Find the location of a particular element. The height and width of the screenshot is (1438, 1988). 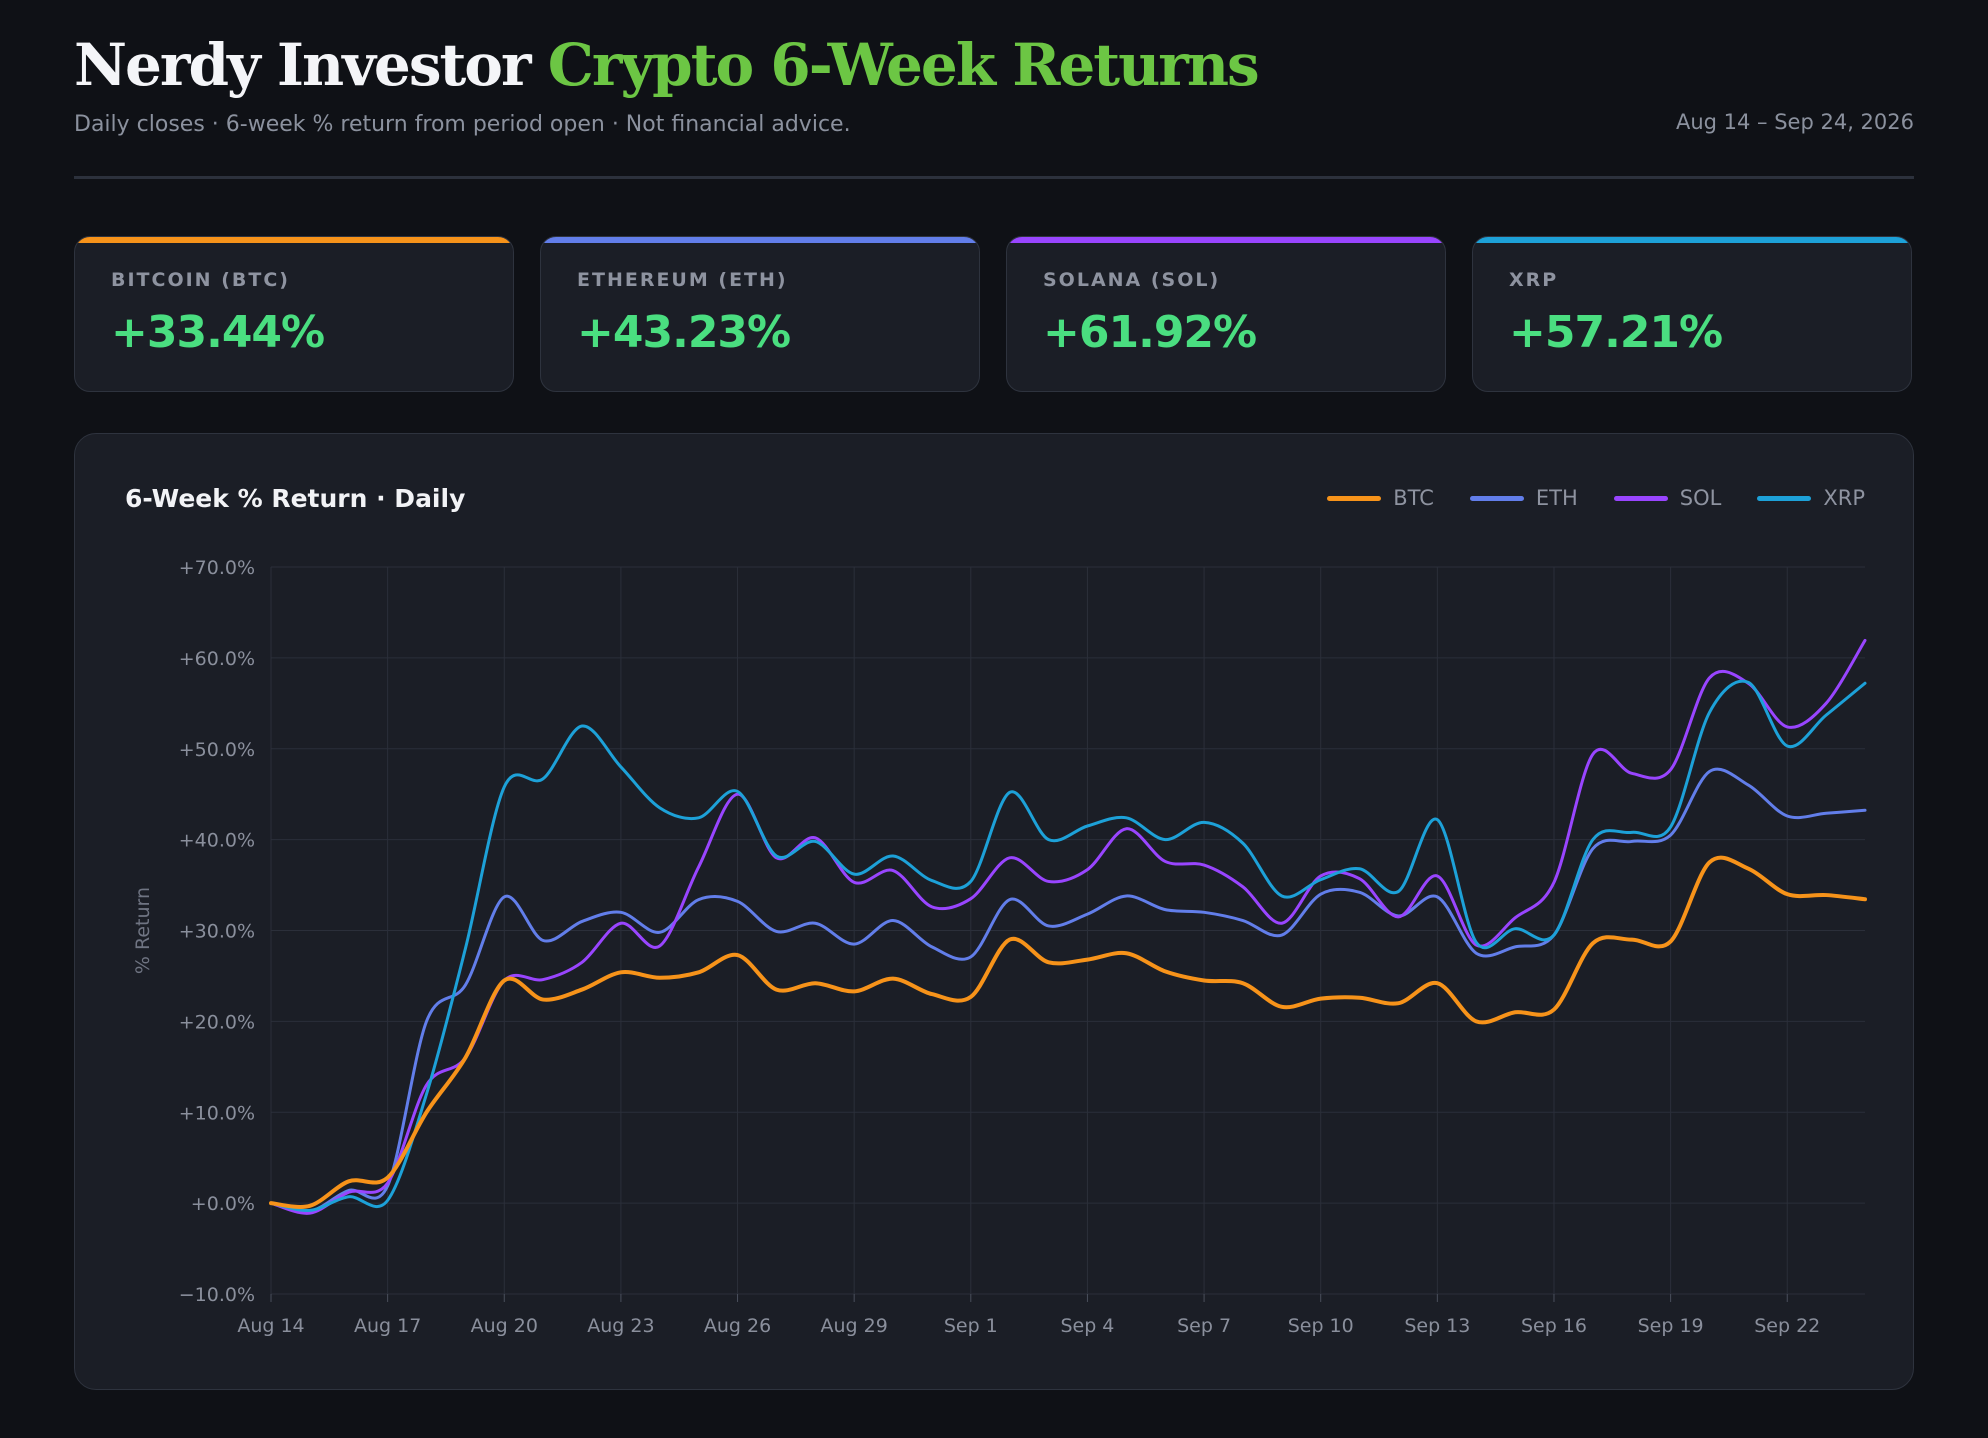

card-xrp: XRP +57.21% is located at coordinates (1692, 314).